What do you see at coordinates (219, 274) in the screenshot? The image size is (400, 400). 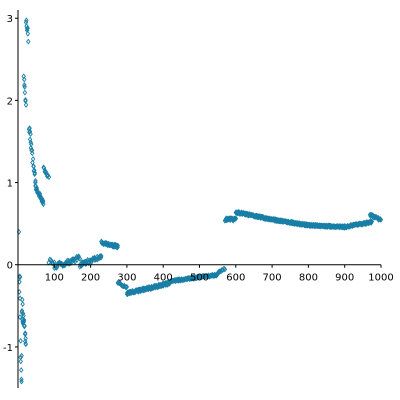 I see `x-axis-ticks: 100 200 300 400 500 600 700 800 900 1000` at bounding box center [219, 274].